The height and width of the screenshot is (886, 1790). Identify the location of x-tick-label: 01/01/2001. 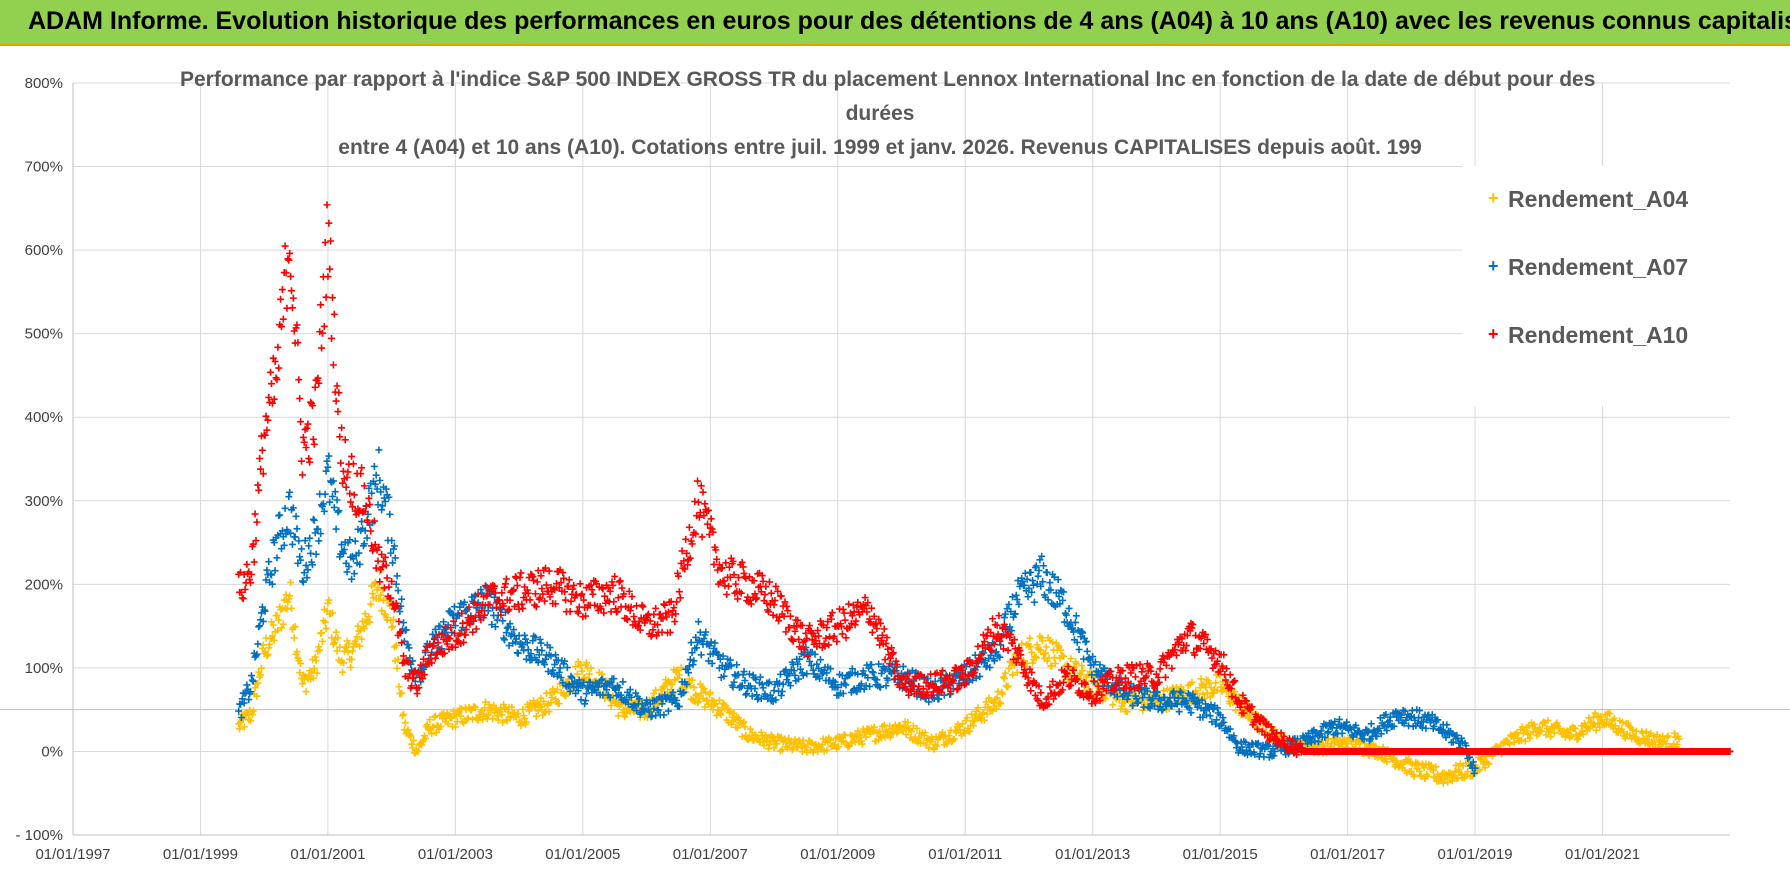
(327, 854).